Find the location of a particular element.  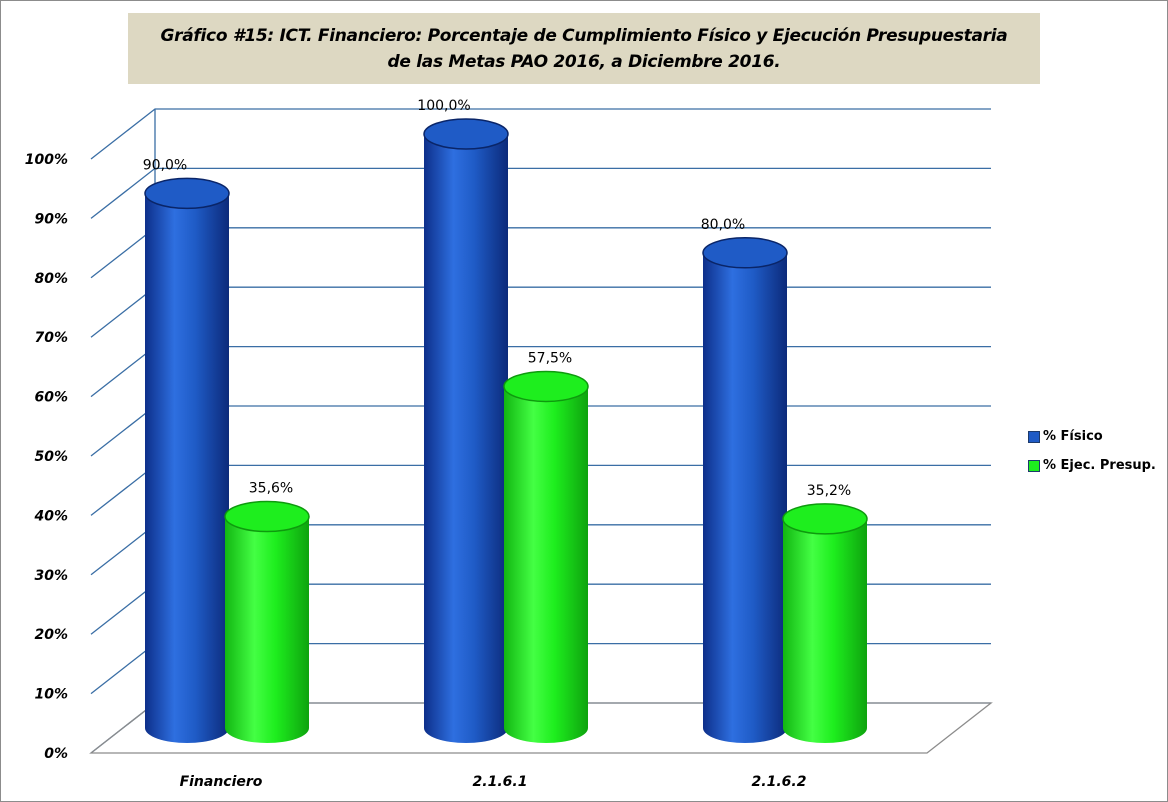

chart-floor is located at coordinates (541, 728).